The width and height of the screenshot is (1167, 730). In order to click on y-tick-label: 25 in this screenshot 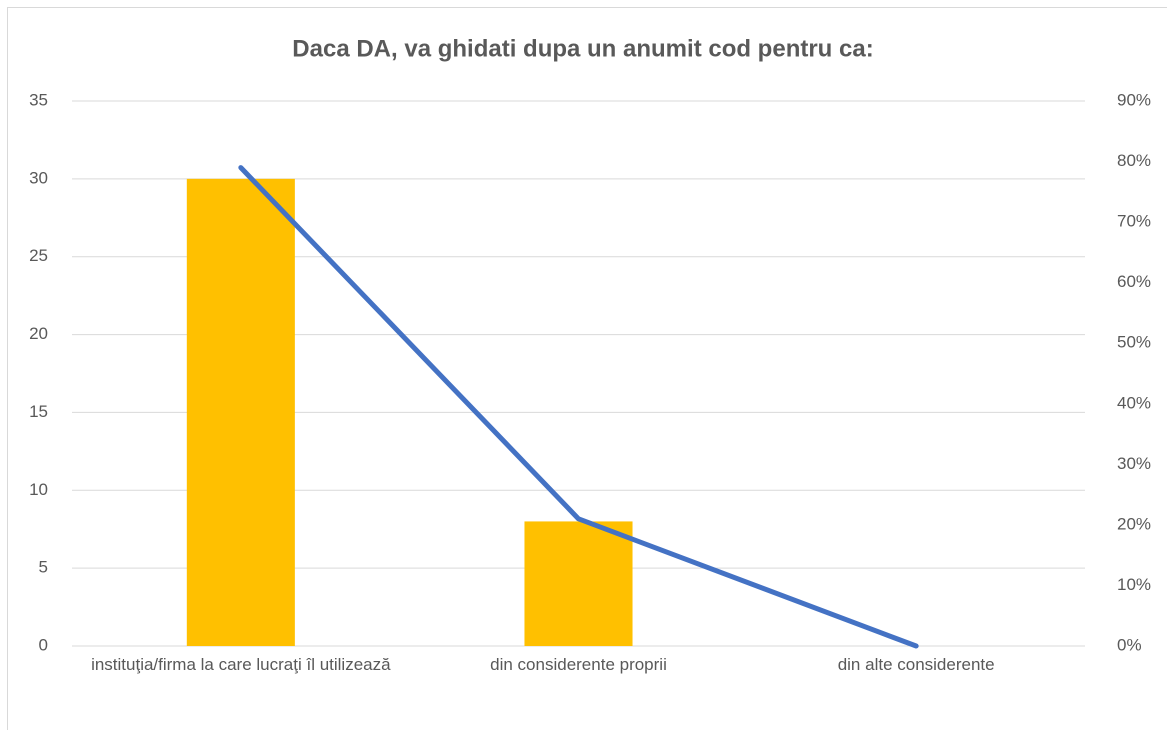, I will do `click(38, 255)`.